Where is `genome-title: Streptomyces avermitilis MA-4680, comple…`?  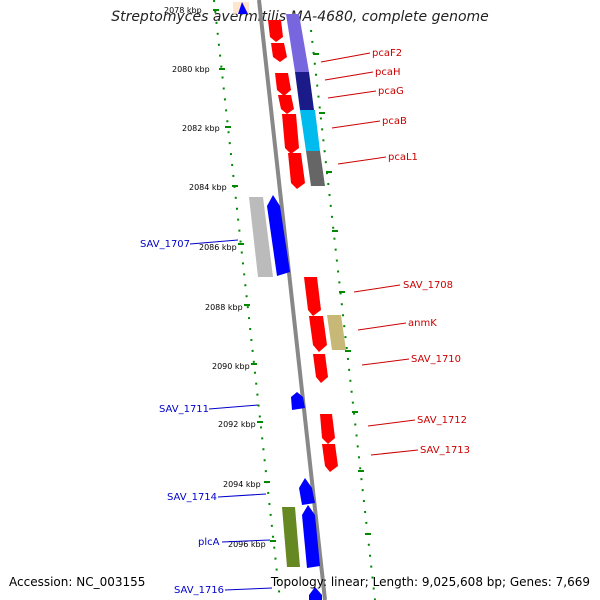
genome-title: Streptomyces avermitilis MA-4680, comple… is located at coordinates (300, 17).